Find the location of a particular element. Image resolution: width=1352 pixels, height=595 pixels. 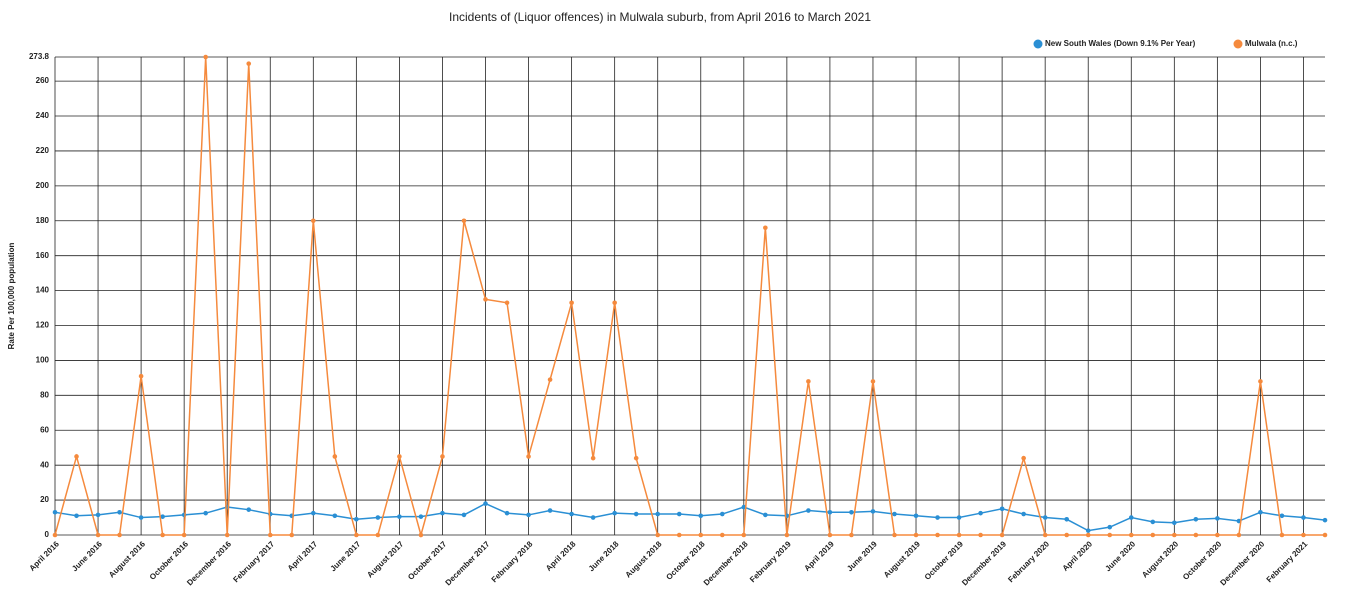

x-tick-label: April 2020 is located at coordinates (1078, 556).